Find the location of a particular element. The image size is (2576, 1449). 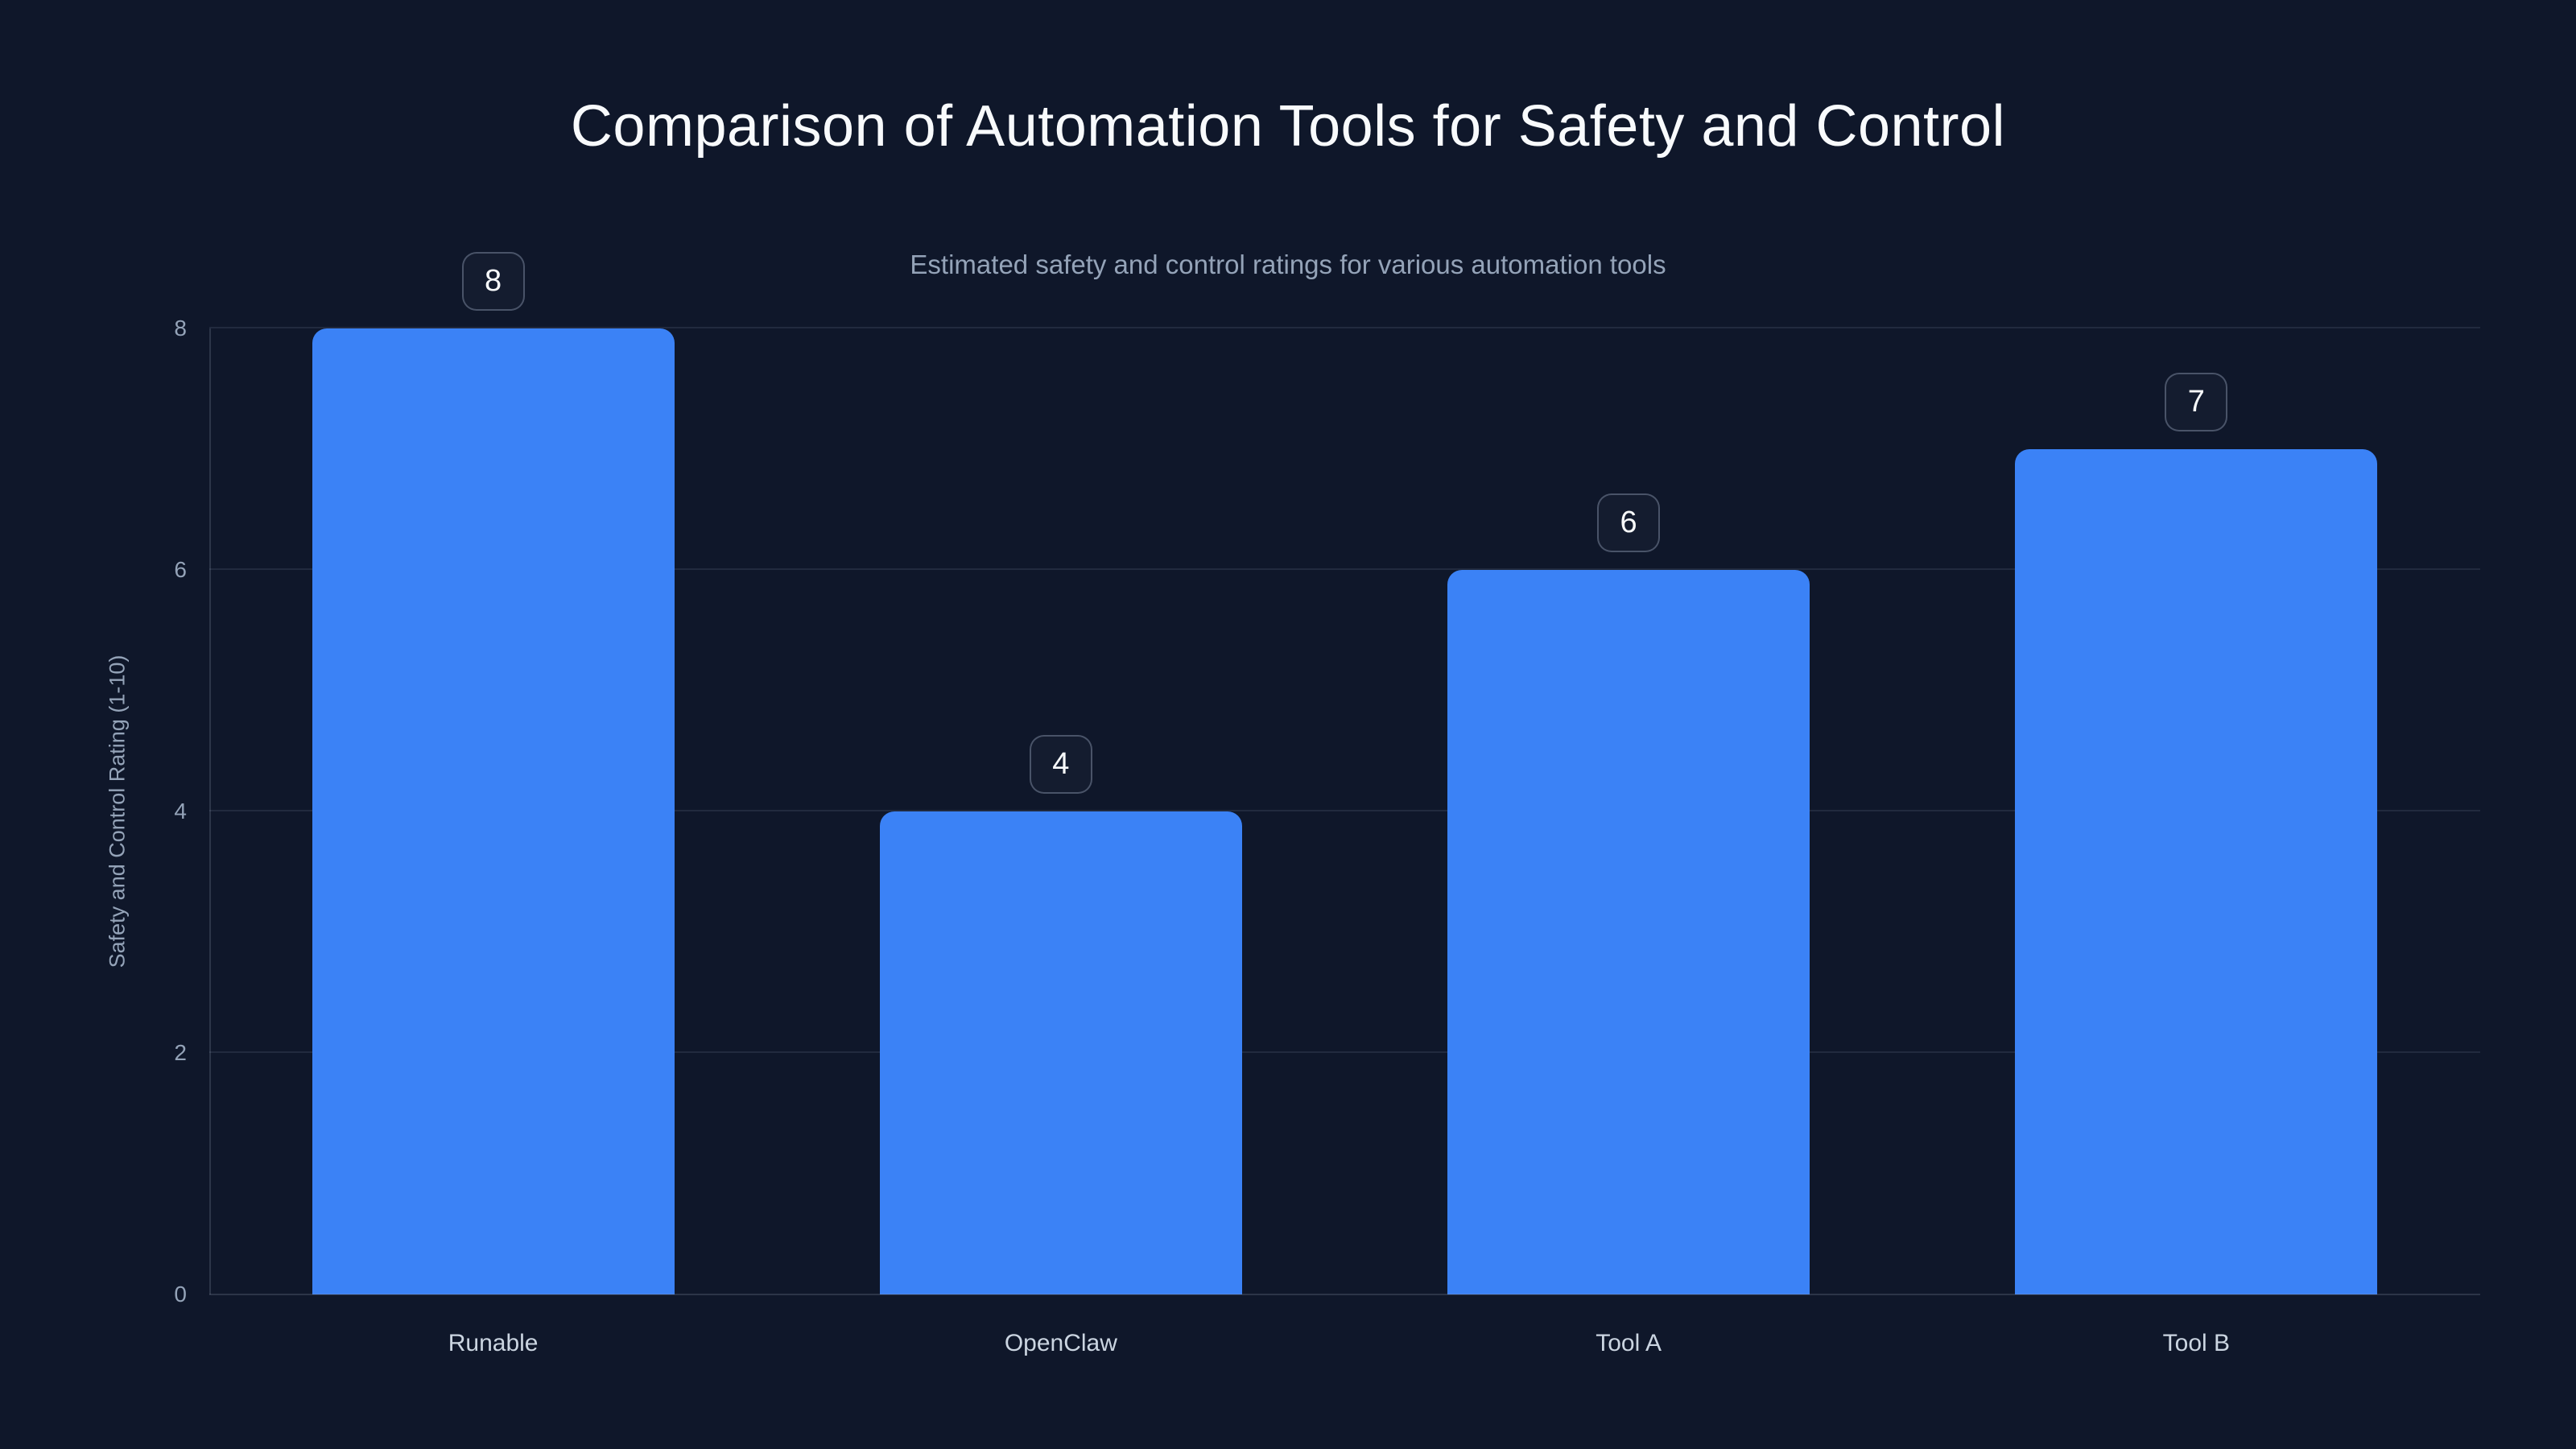

x-axis-line is located at coordinates (1344, 1294).